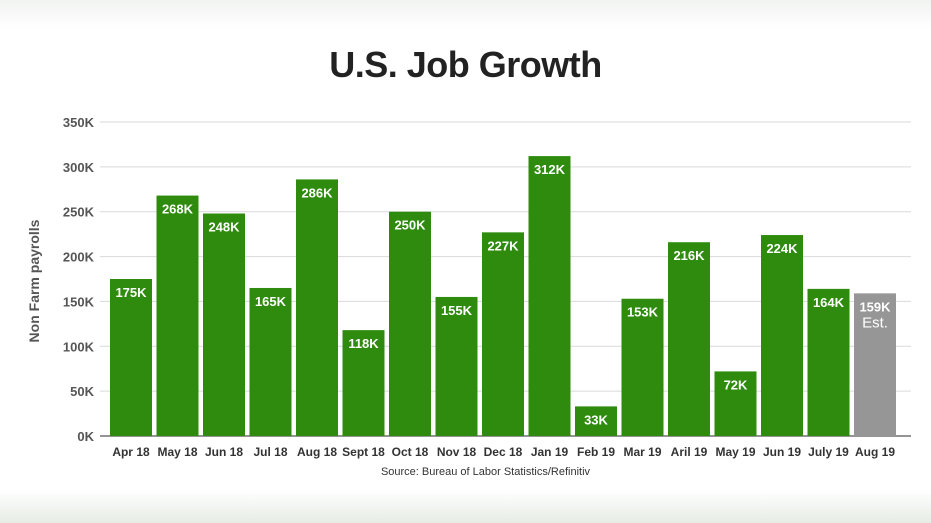 The width and height of the screenshot is (931, 523). I want to click on data-label: 216K, so click(689, 255).